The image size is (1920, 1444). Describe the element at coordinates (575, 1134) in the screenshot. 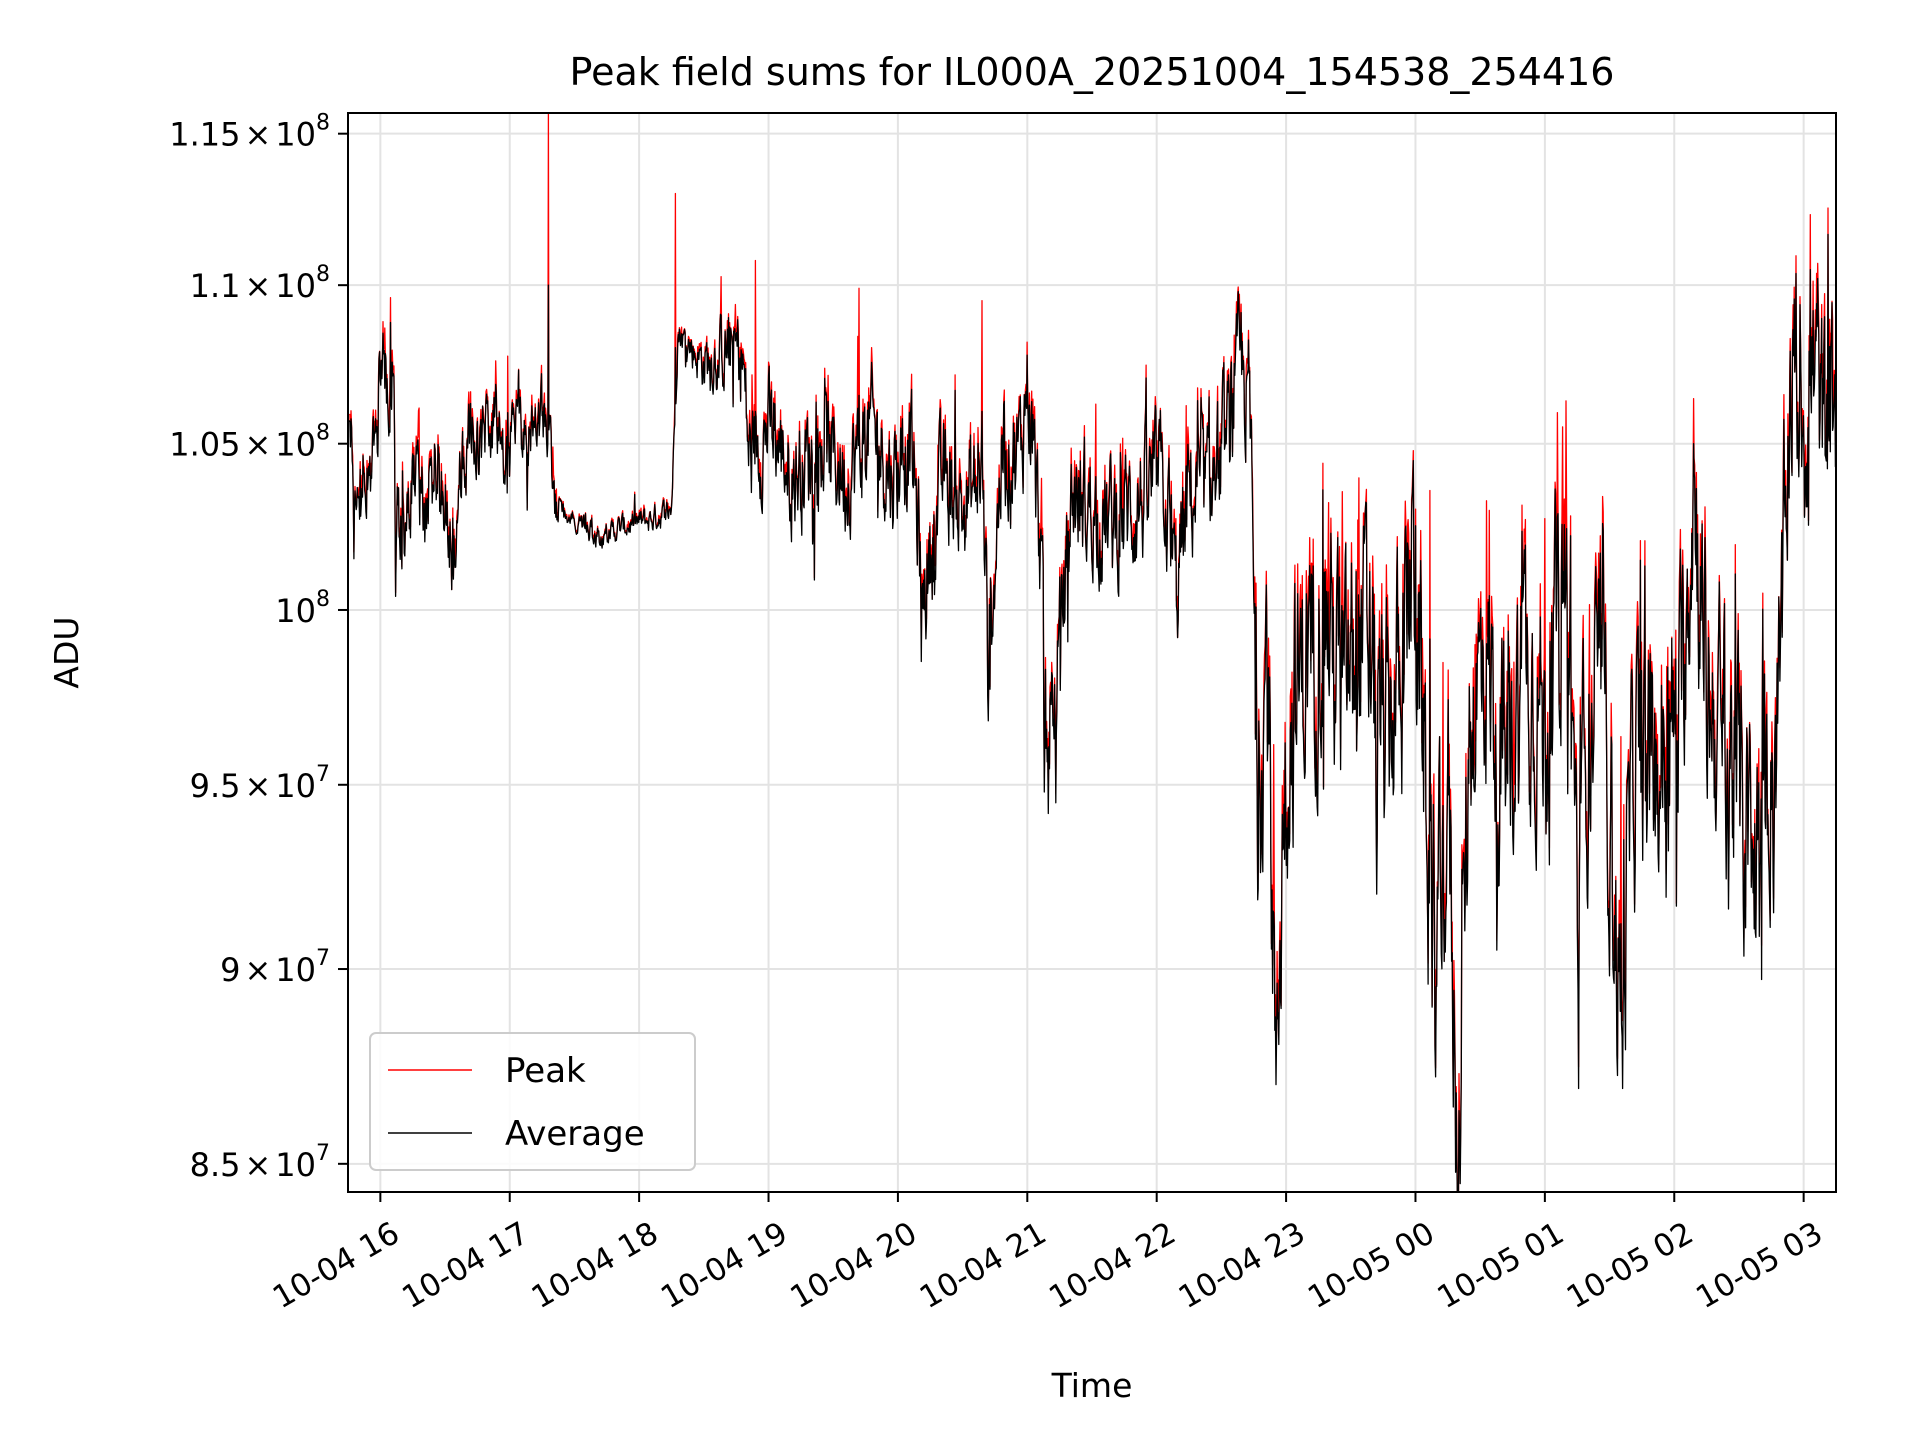

I see `legend-label-average: Average` at that location.